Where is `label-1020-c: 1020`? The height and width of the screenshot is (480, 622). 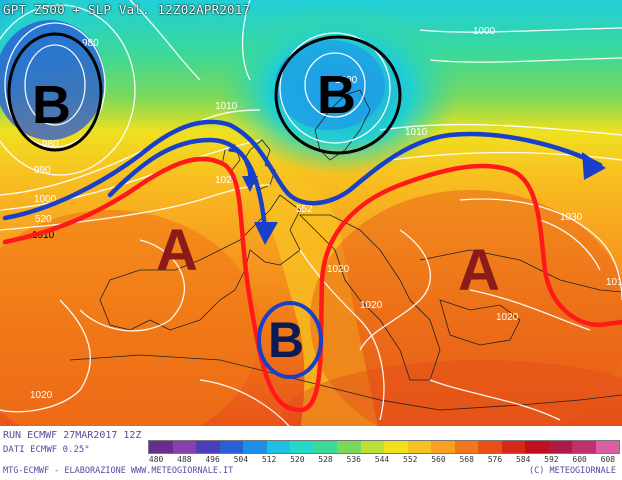
label-1020-c: 1020 is located at coordinates (371, 305).